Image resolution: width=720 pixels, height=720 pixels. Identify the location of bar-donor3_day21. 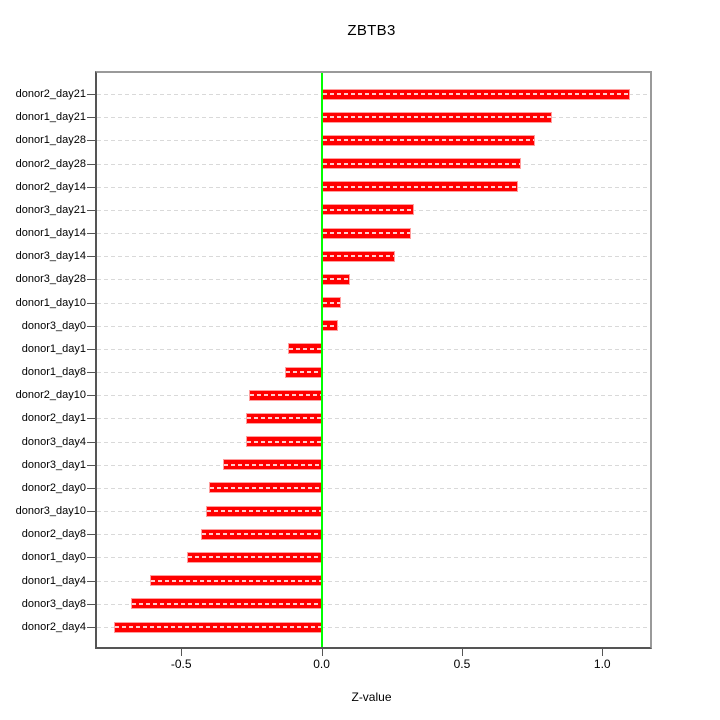
(368, 210).